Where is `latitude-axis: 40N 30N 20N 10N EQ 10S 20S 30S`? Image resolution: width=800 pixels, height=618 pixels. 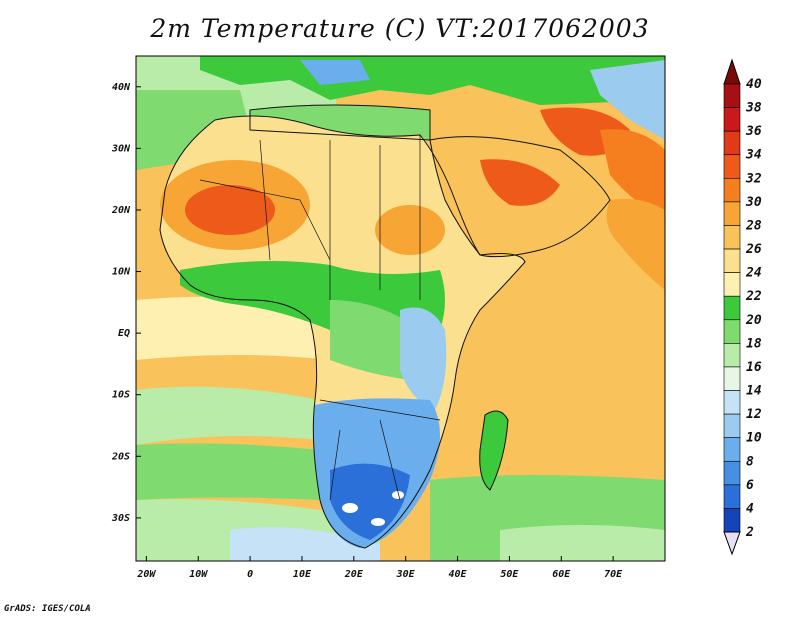
latitude-axis: 40N 30N 20N 10N EQ 10S 20S 30S is located at coordinates (126, 303).